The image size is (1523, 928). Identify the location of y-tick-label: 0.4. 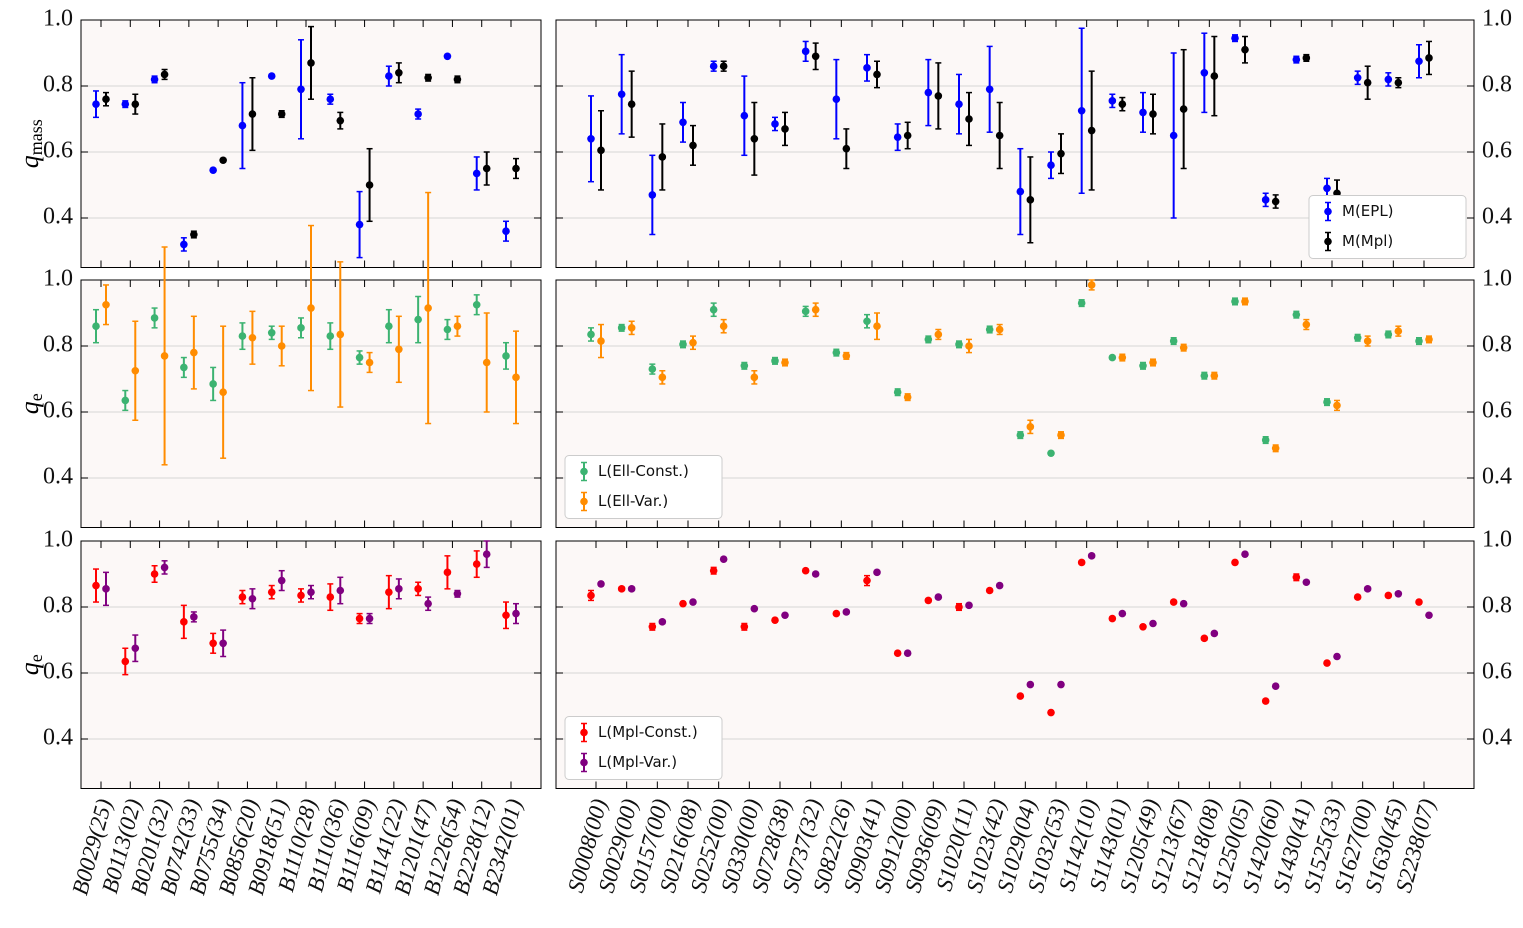
(1497, 217).